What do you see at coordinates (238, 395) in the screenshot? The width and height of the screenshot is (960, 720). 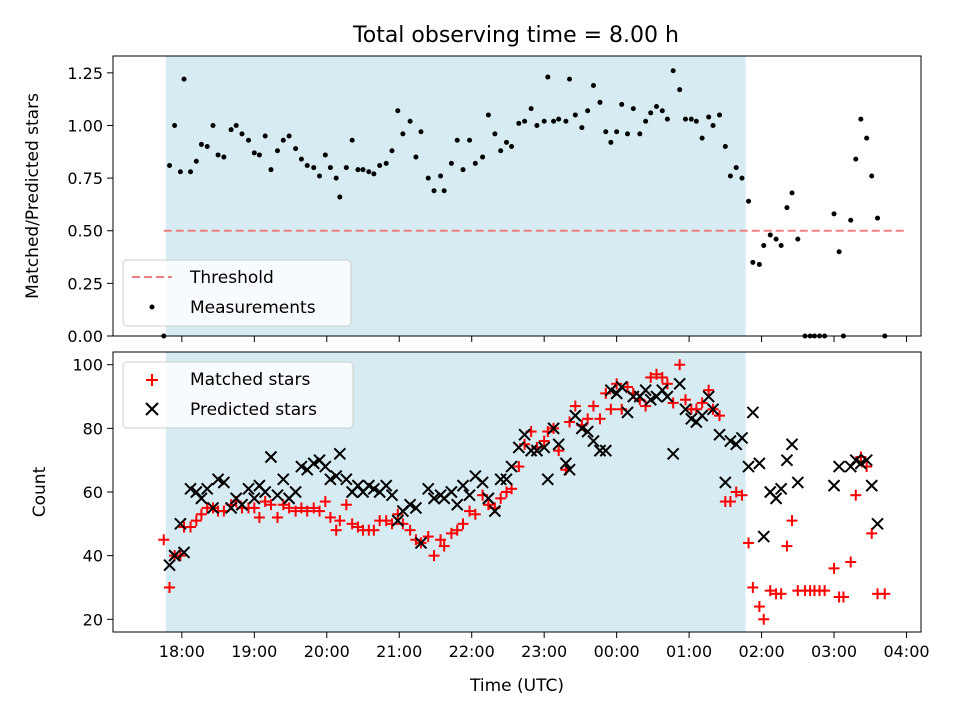 I see `bottom-legend: Matched stars Predicted stars` at bounding box center [238, 395].